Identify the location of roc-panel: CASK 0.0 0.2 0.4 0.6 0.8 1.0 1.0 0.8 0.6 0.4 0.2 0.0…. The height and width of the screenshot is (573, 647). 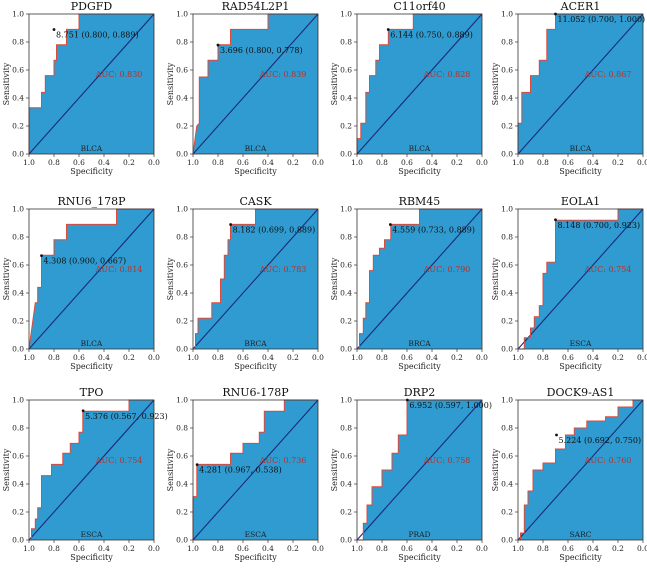
(245, 283).